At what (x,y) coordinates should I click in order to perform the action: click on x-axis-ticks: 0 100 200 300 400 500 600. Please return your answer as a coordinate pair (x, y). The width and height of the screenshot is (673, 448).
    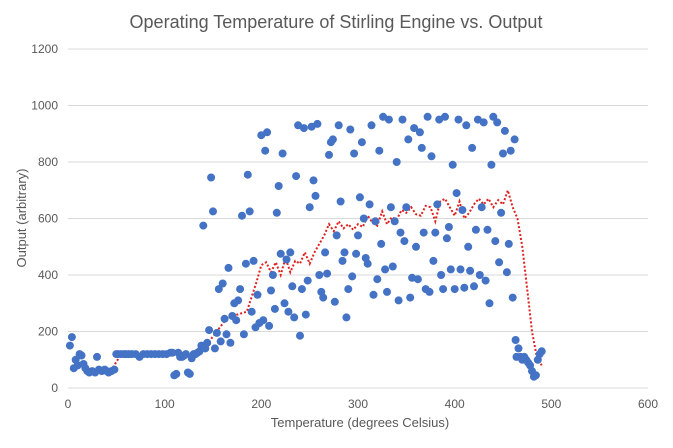
    Looking at the image, I should click on (362, 404).